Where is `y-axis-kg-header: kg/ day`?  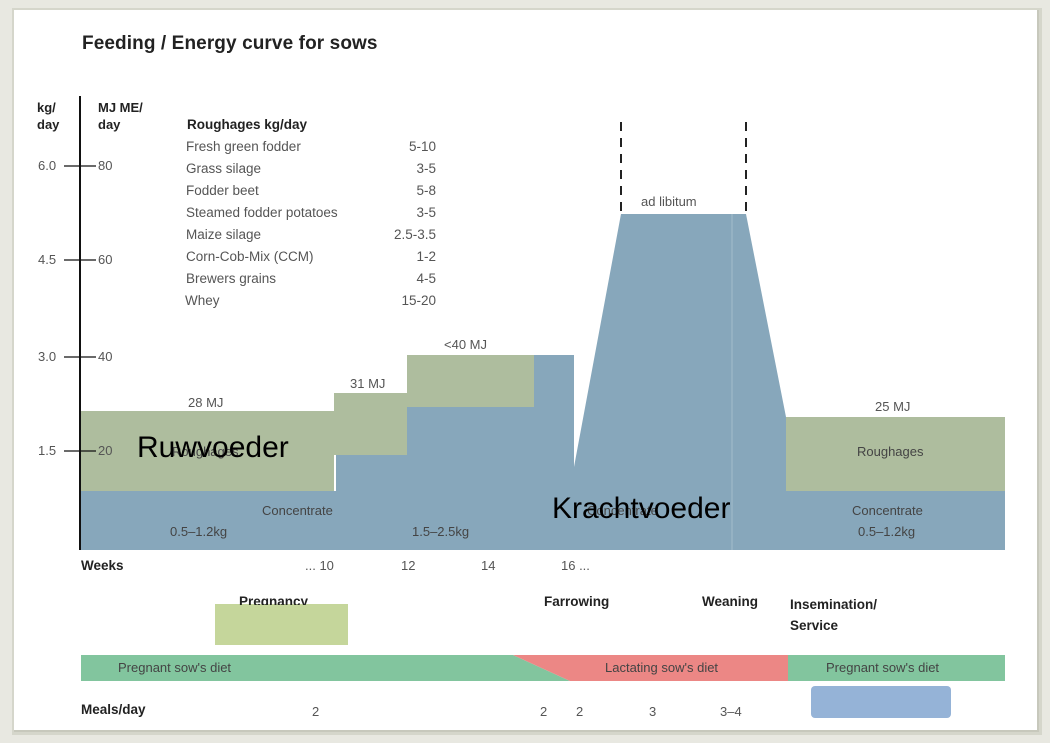
y-axis-kg-header: kg/ day is located at coordinates (48, 116).